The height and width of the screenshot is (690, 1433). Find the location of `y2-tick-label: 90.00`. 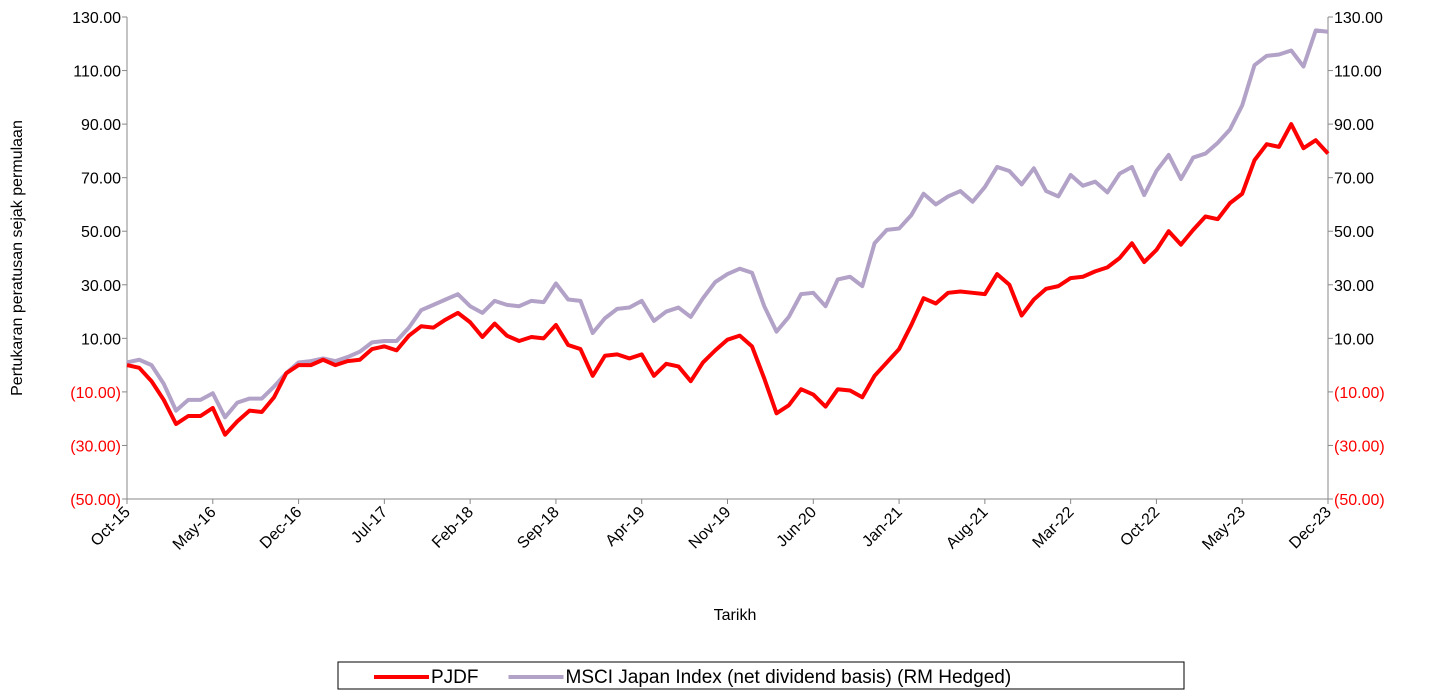

y2-tick-label: 90.00 is located at coordinates (1354, 125).